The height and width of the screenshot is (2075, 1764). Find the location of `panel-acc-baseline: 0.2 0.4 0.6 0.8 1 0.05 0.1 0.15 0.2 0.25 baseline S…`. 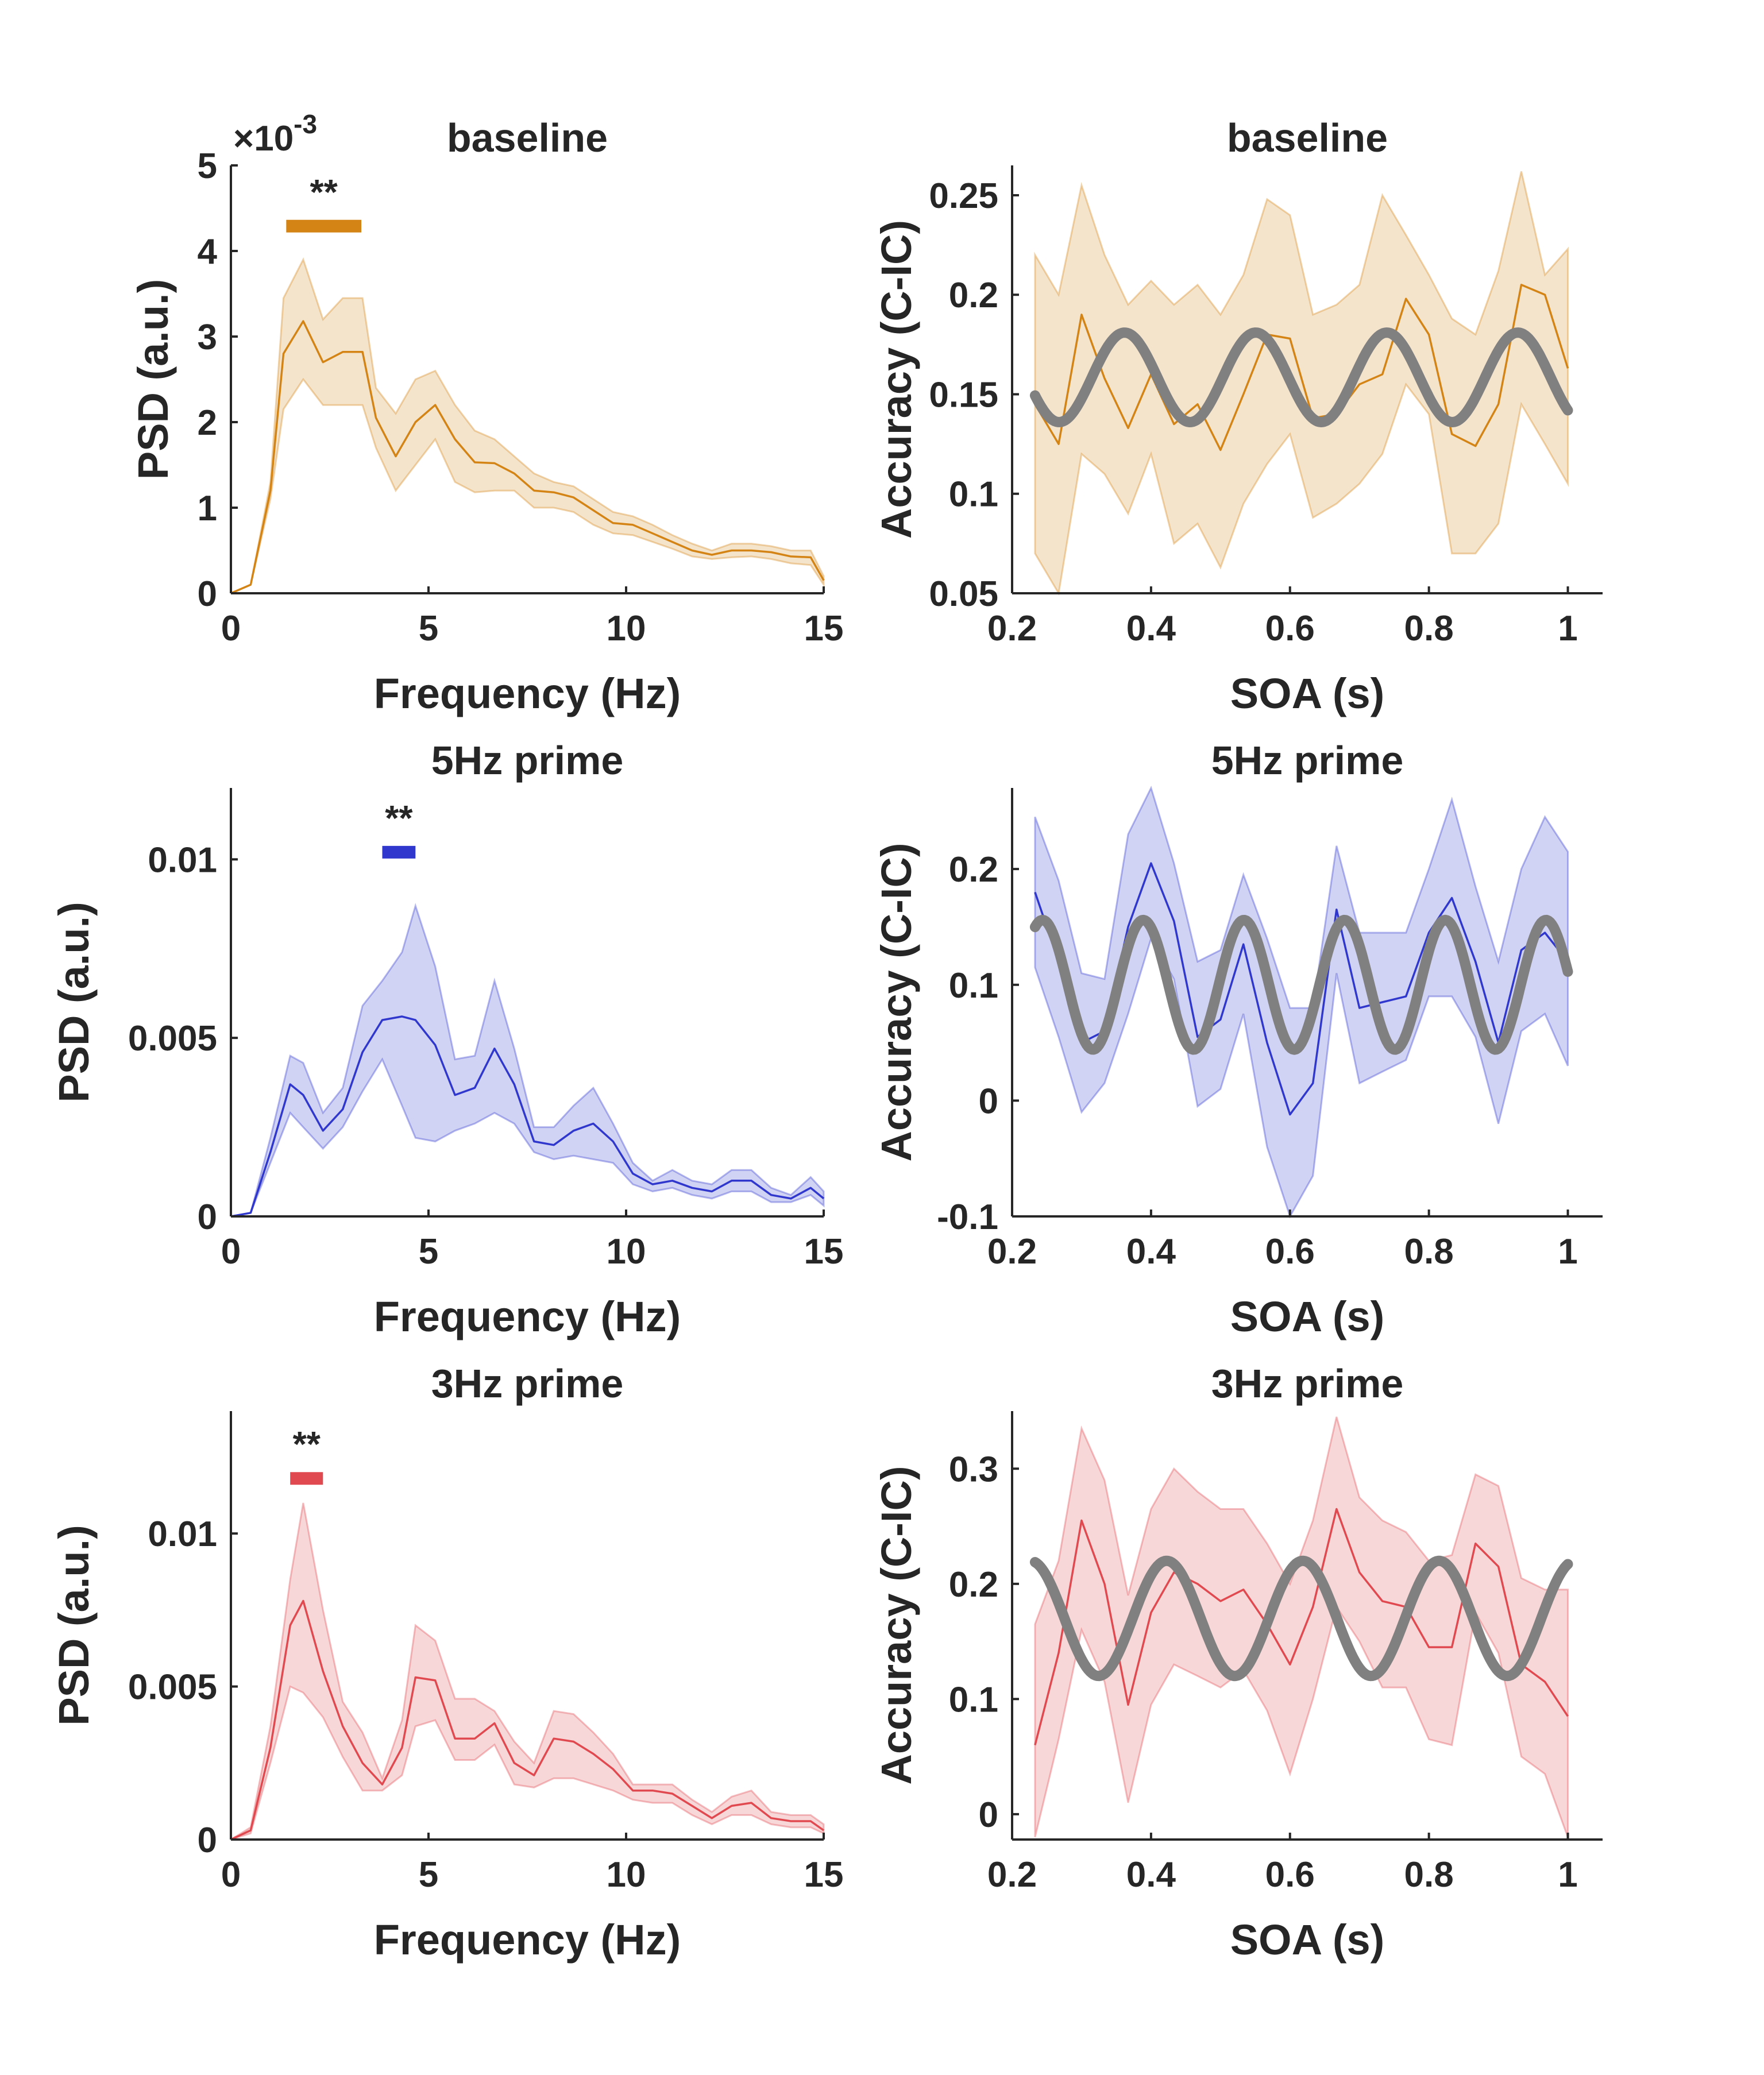

panel-acc-baseline: 0.2 0.4 0.6 0.8 1 0.05 0.1 0.15 0.2 0.25 baseline S… is located at coordinates (1238, 416).